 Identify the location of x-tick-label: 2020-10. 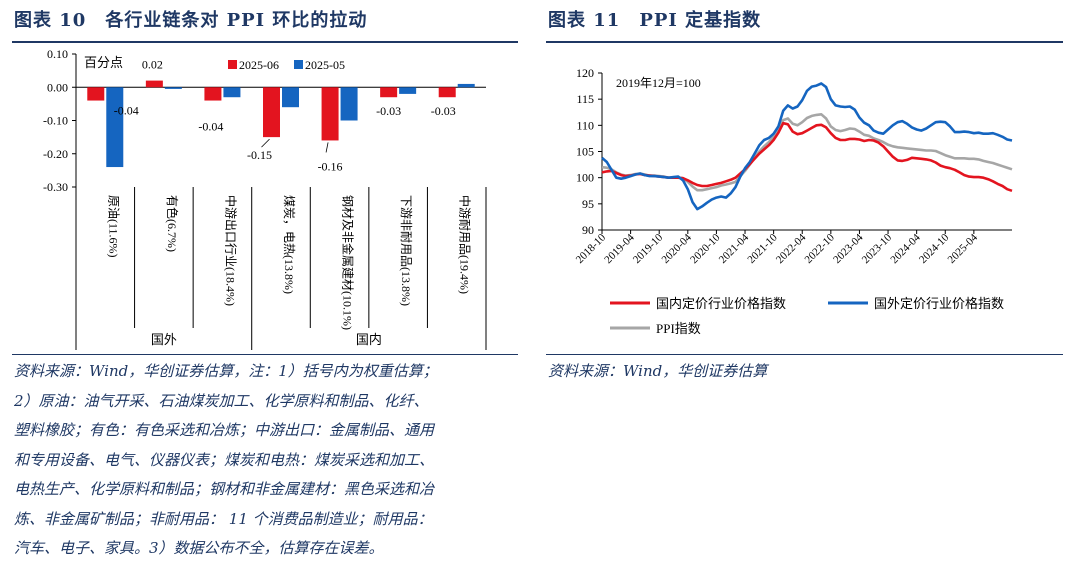
(705, 248).